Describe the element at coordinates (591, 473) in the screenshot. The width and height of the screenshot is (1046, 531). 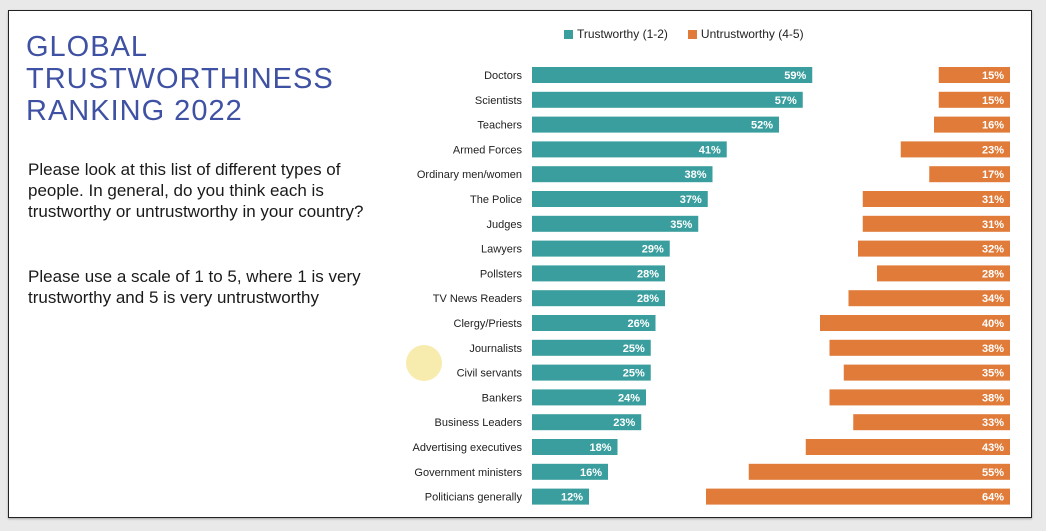
I see `trustworthy-value-label: 16%` at that location.